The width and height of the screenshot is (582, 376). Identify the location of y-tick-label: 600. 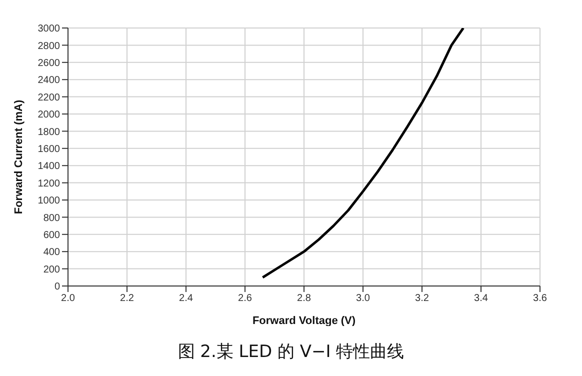
(51, 235).